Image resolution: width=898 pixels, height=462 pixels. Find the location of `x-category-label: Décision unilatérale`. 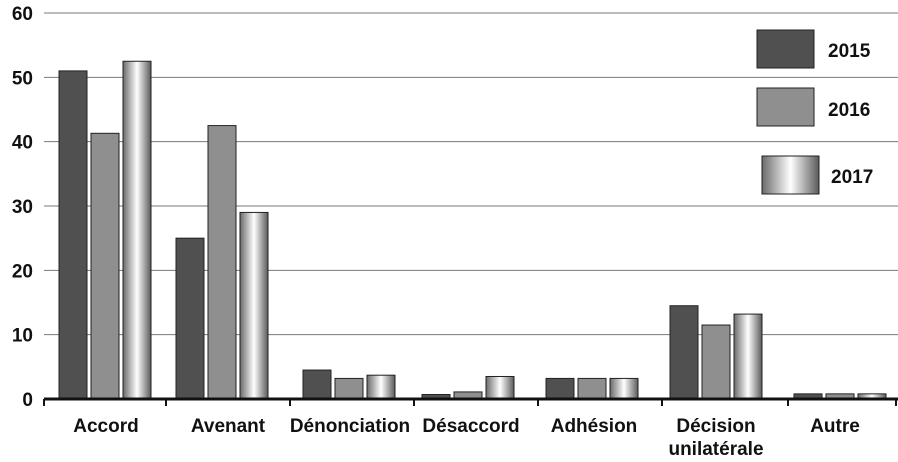

x-category-label: Décision unilatérale is located at coordinates (715, 438).